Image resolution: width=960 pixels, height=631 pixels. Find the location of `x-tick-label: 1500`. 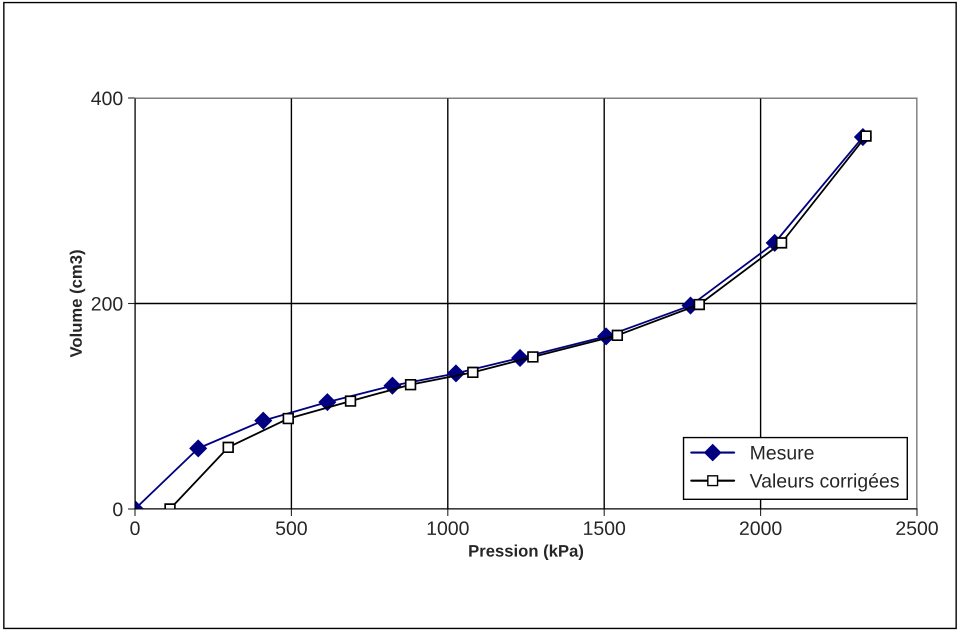

x-tick-label: 1500 is located at coordinates (605, 528).